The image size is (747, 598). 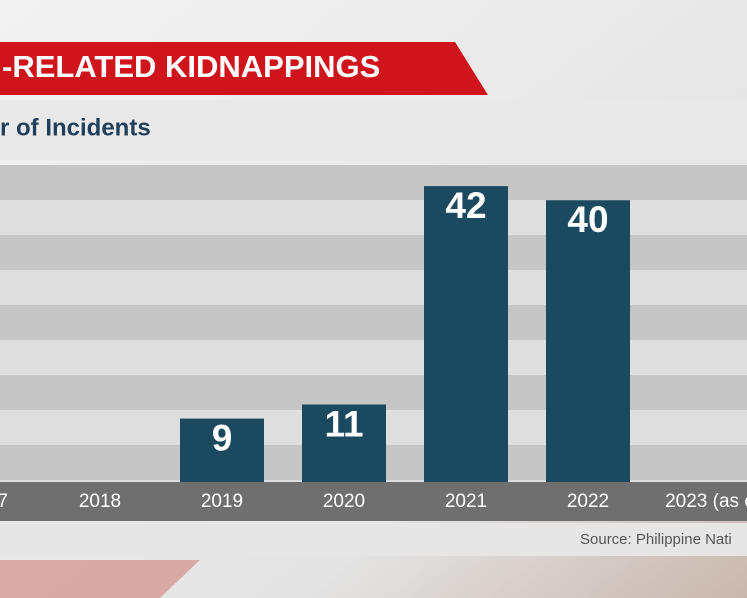 I want to click on chart-title: -RELATED KIDNAPPINGS, so click(x=191, y=66).